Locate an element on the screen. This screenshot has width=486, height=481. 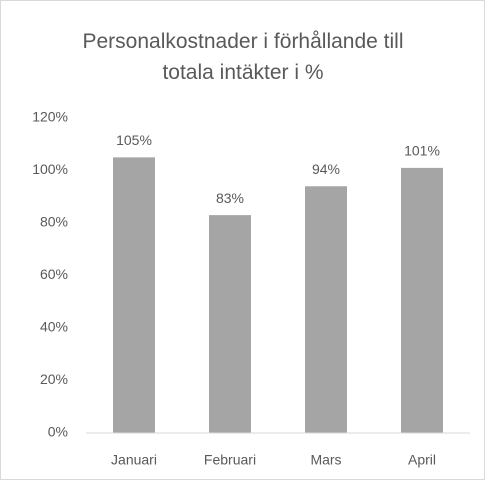
data-label: 94% is located at coordinates (326, 169).